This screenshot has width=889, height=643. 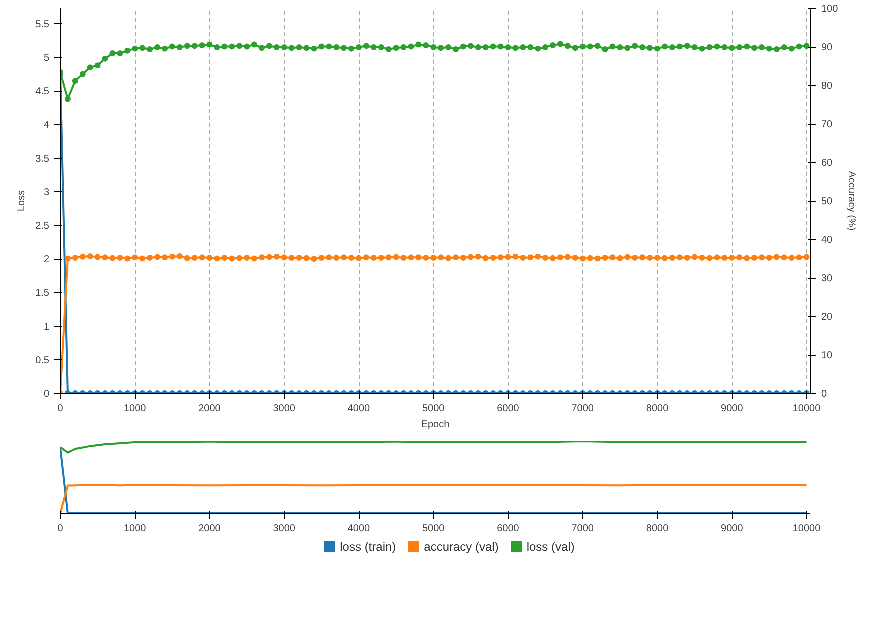 What do you see at coordinates (47, 58) in the screenshot?
I see `y-tick-label: 5` at bounding box center [47, 58].